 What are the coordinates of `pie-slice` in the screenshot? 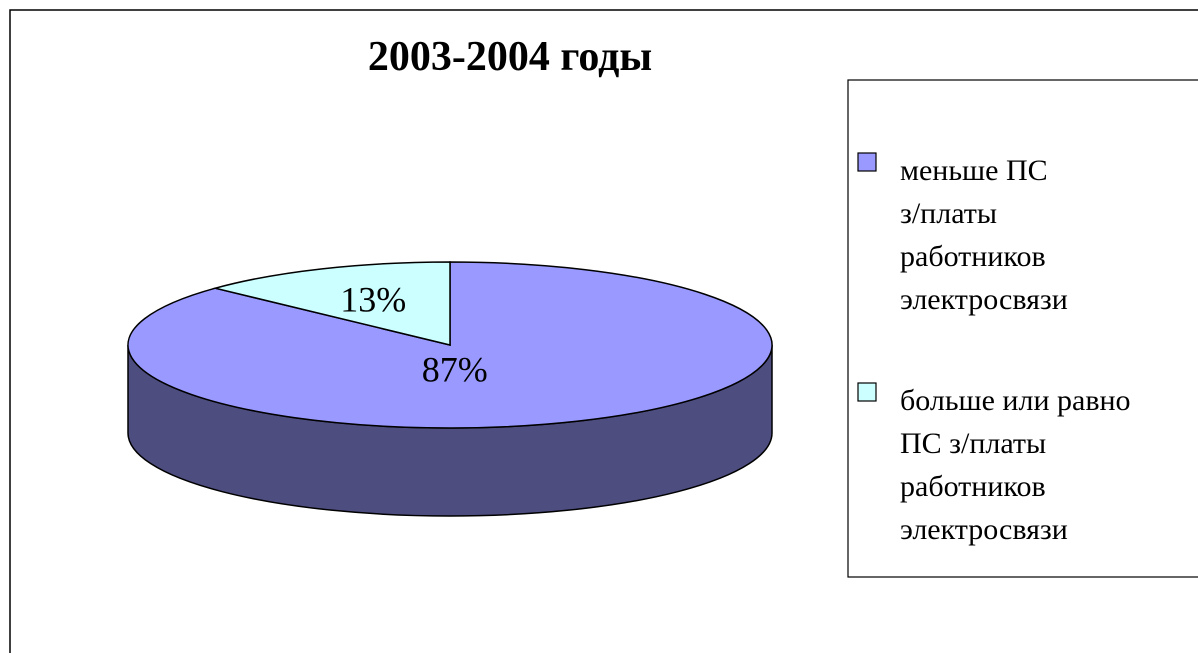 It's located at (333, 303).